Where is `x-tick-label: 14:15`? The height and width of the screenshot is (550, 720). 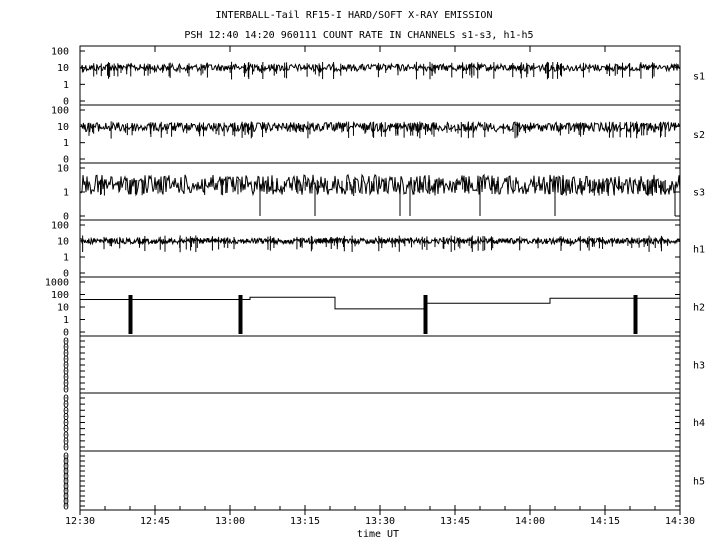 x-tick-label: 14:15 is located at coordinates (605, 521).